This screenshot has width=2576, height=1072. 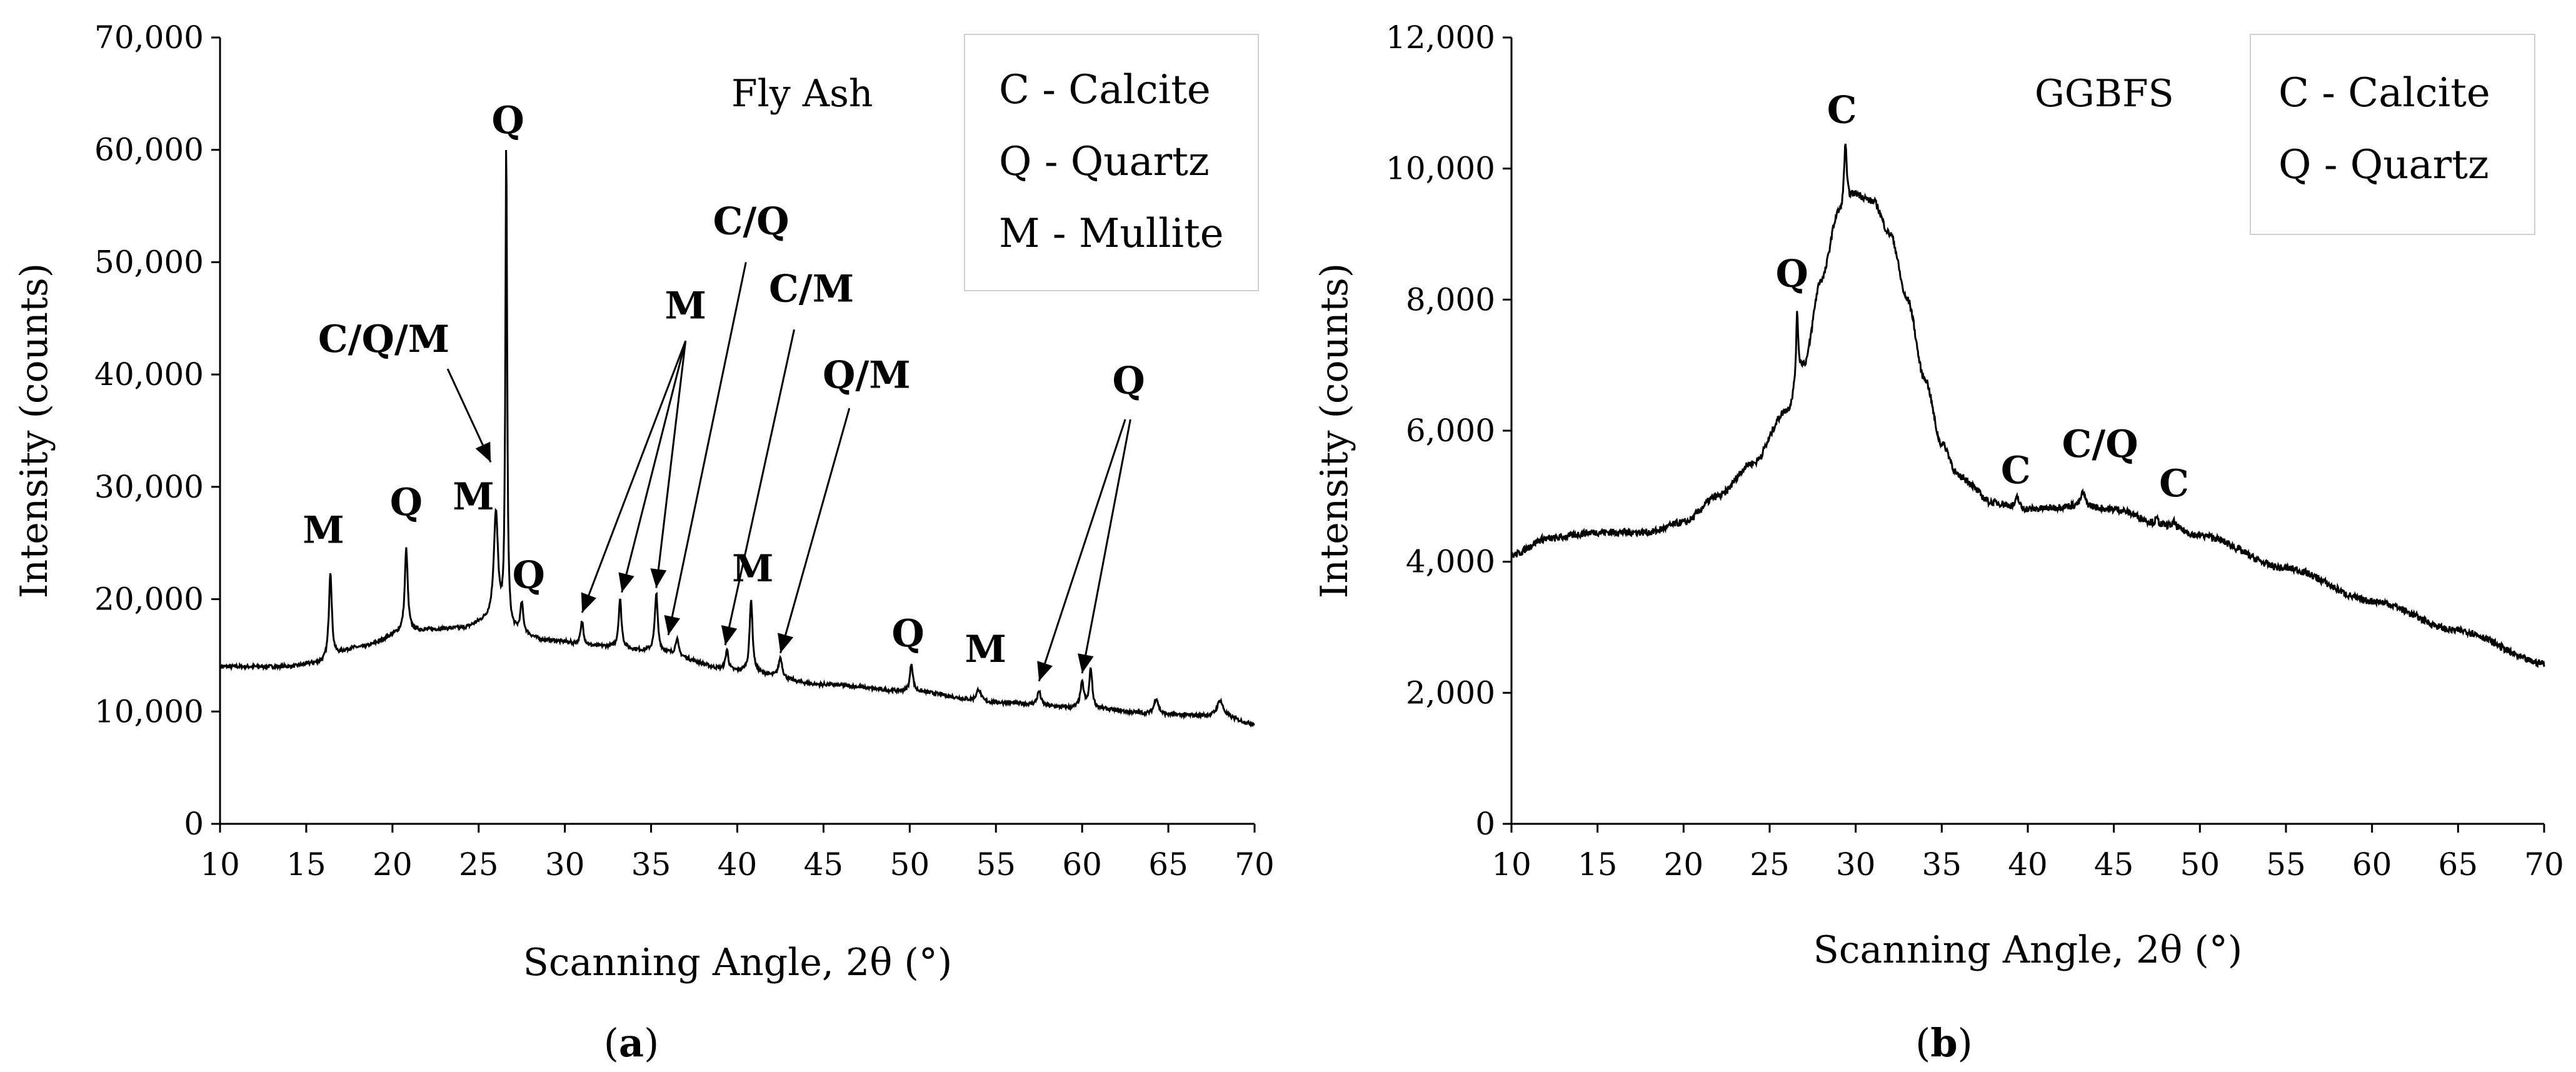 What do you see at coordinates (1440, 37) in the screenshot?
I see `y-tick-label: 12,000` at bounding box center [1440, 37].